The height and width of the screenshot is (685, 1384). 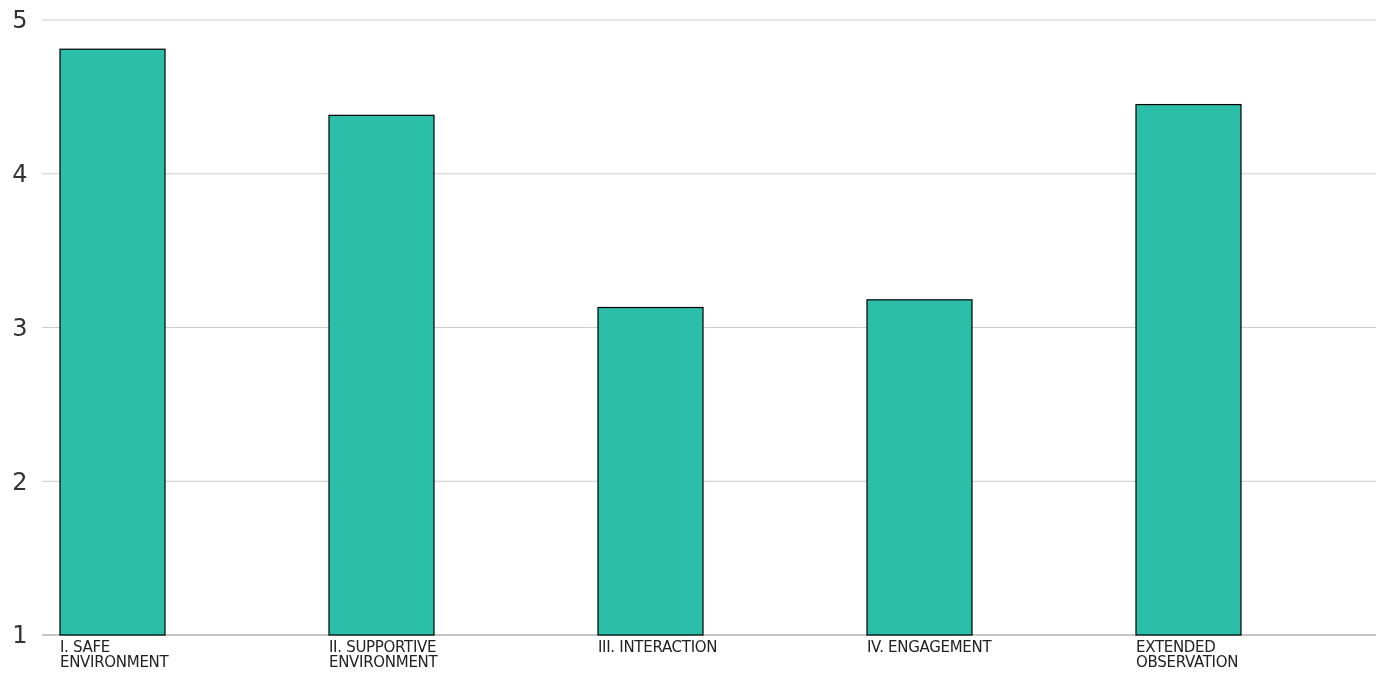 I want to click on x-tick-label: EXTENDED OBSERVATION, so click(x=1187, y=654).